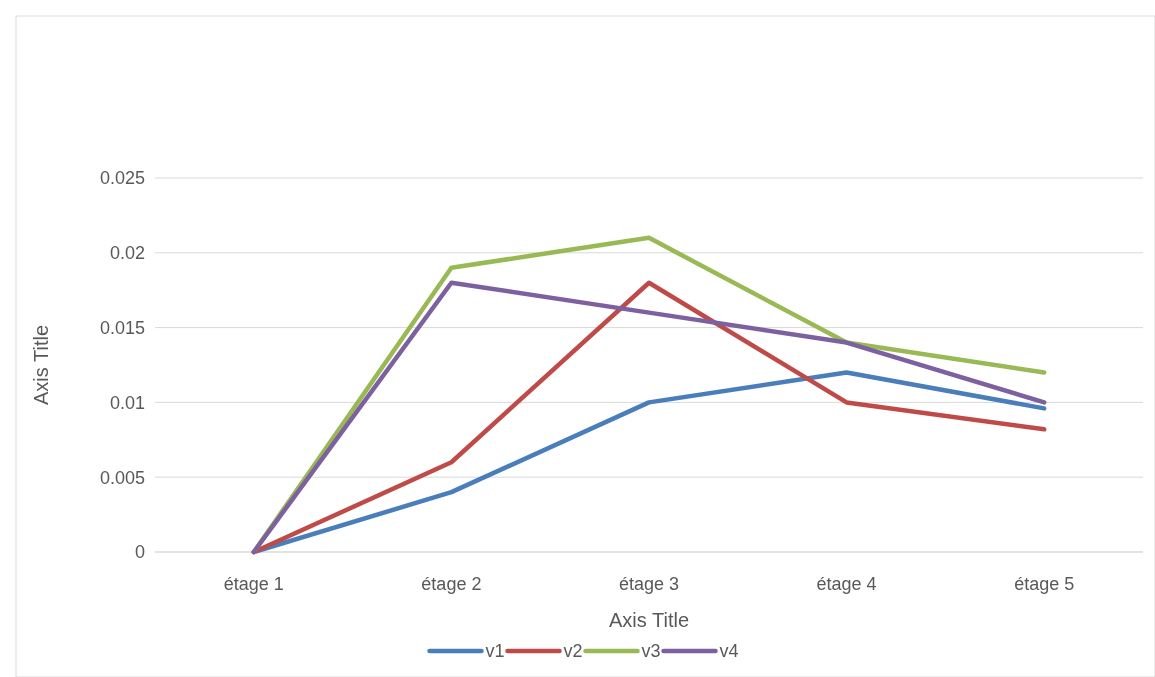 The image size is (1155, 677). I want to click on x-tick-label: étage 4, so click(846, 584).